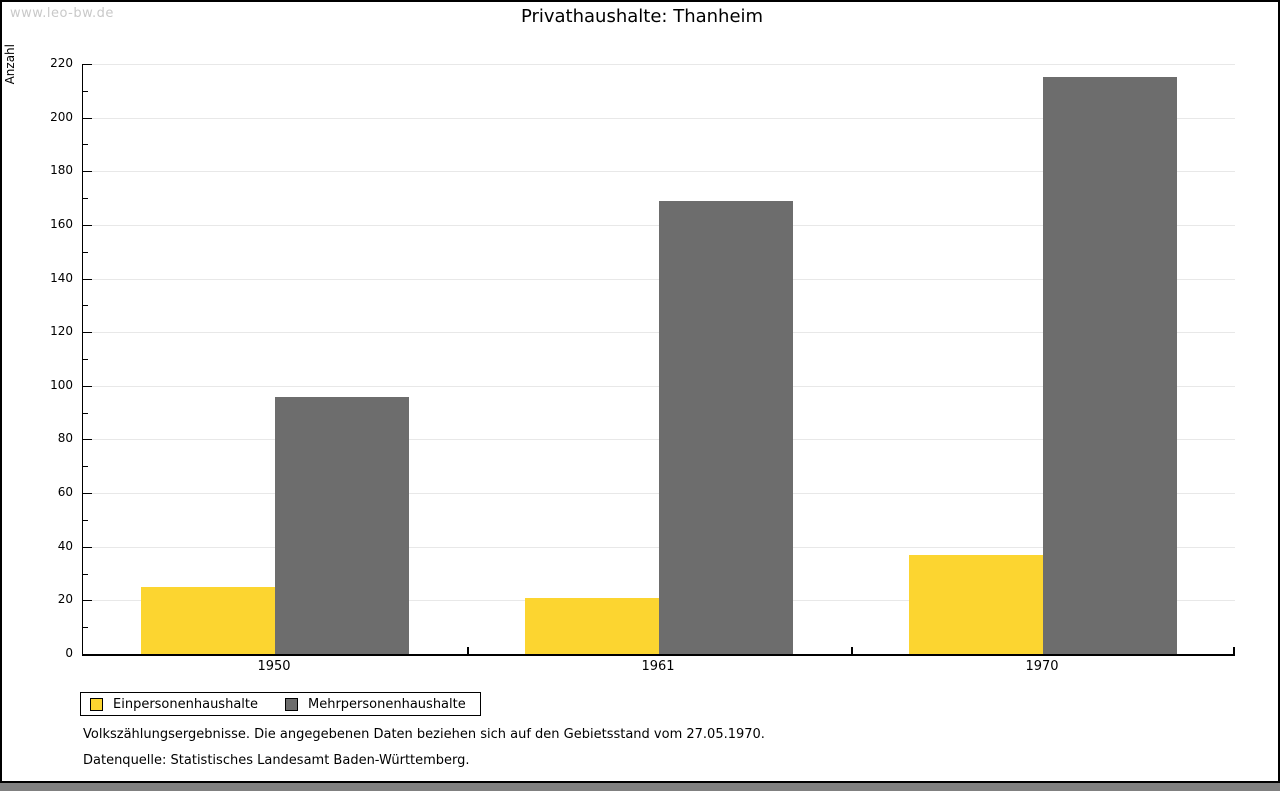  Describe the element at coordinates (642, 16) in the screenshot. I see `chart-title: Privathaushalte: Thanheim` at that location.